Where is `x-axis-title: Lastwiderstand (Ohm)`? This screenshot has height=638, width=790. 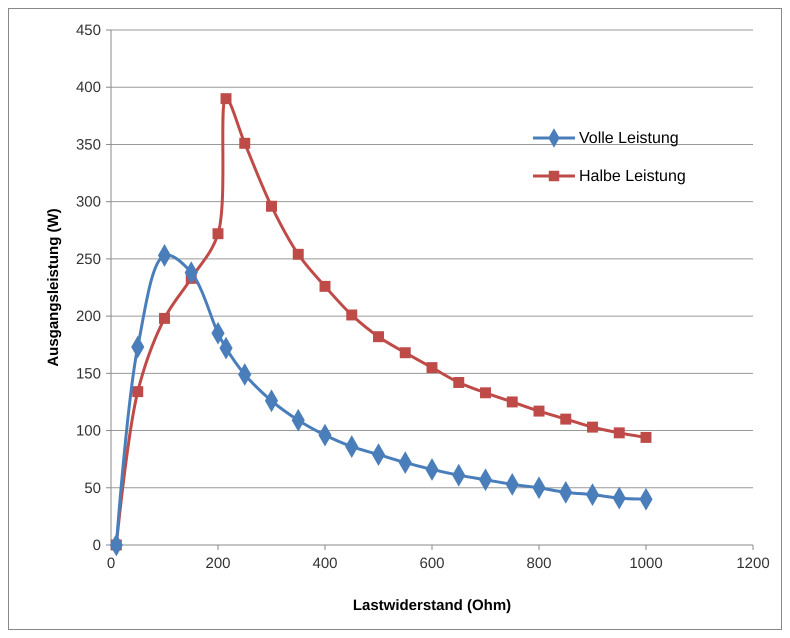
x-axis-title: Lastwiderstand (Ohm) is located at coordinates (432, 605).